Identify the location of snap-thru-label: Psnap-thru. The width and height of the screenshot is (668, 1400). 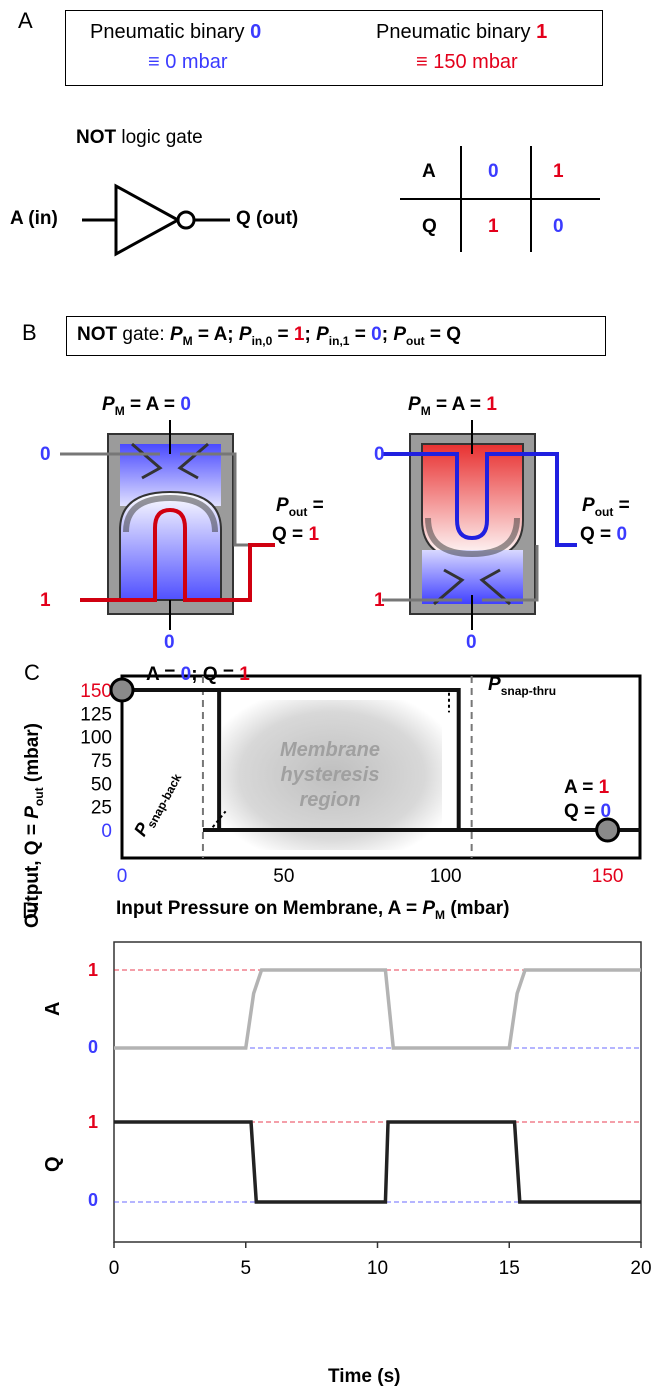
(522, 686).